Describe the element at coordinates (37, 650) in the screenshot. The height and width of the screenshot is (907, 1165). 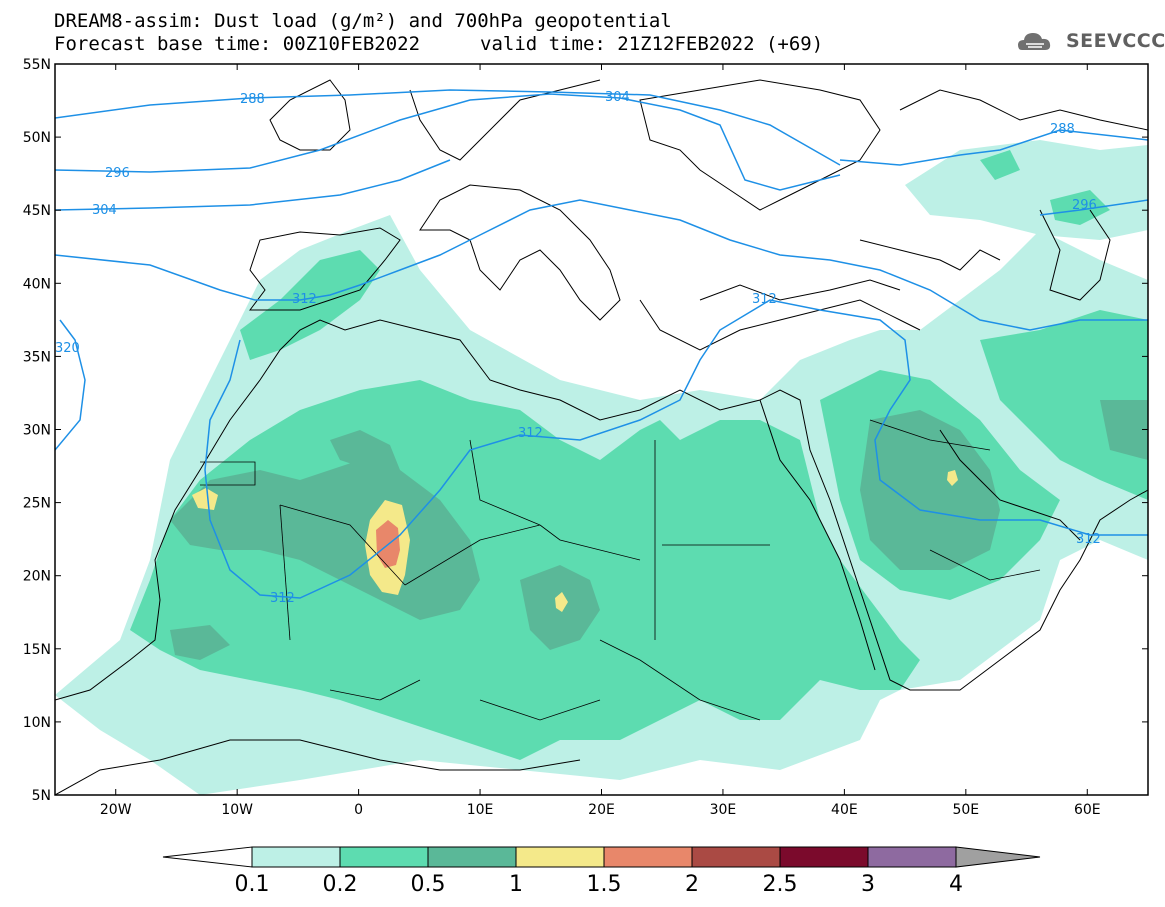
I see `lat-label: 15N` at that location.